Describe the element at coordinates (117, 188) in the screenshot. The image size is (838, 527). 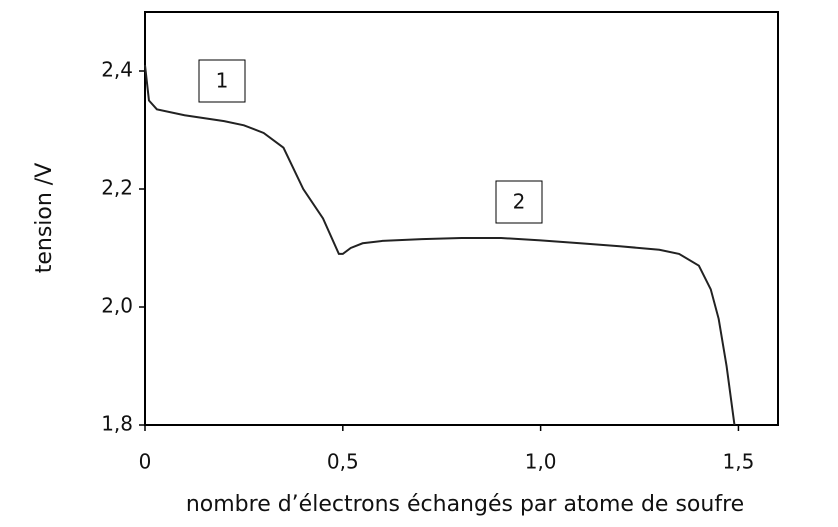
I see `y-tick-label: 2,2` at that location.